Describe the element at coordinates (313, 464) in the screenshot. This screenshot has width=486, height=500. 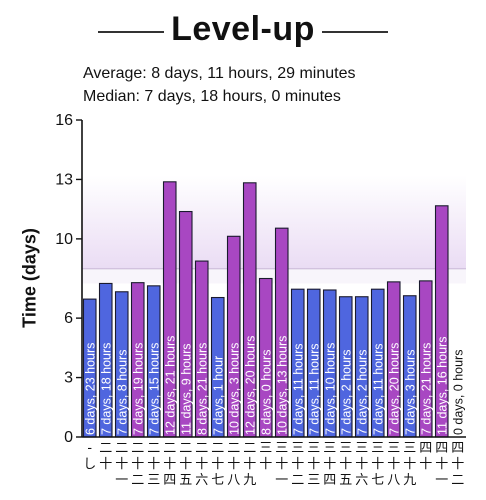
I see `x-tick-label-15-2: 十` at that location.